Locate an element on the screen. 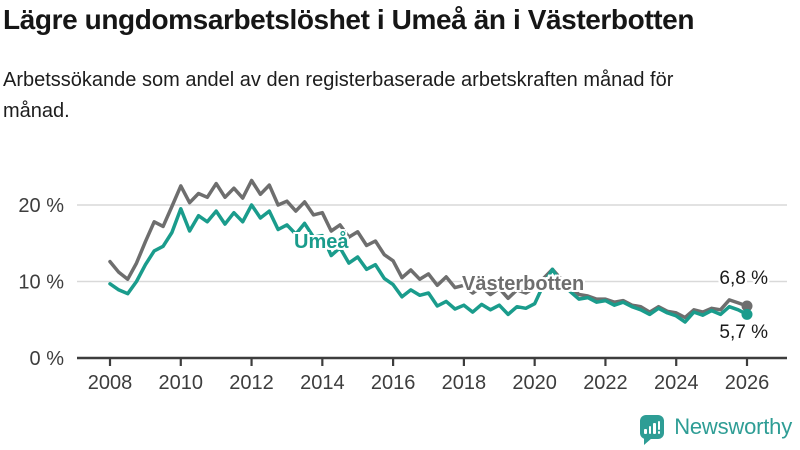 The image size is (800, 450). logo-bar-medium is located at coordinates (650, 430).